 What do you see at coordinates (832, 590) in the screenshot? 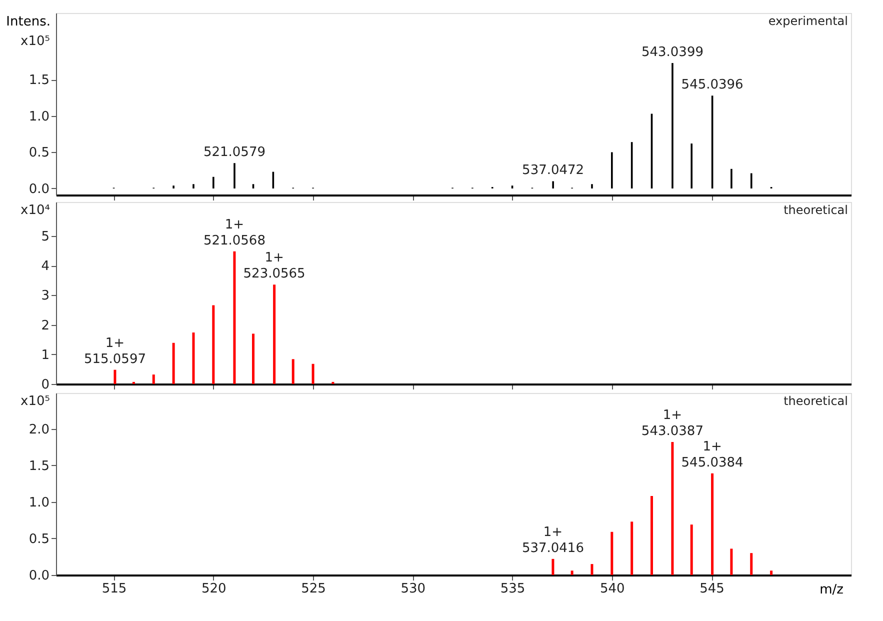
I see `x-axis-title: m/z` at bounding box center [832, 590].